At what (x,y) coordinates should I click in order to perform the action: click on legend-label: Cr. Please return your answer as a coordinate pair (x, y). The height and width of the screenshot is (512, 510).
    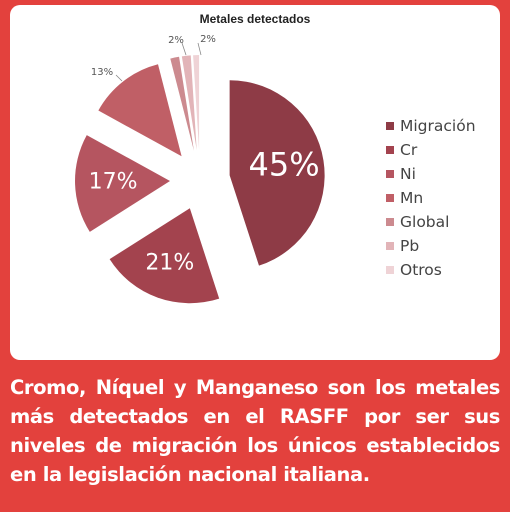
    Looking at the image, I should click on (409, 150).